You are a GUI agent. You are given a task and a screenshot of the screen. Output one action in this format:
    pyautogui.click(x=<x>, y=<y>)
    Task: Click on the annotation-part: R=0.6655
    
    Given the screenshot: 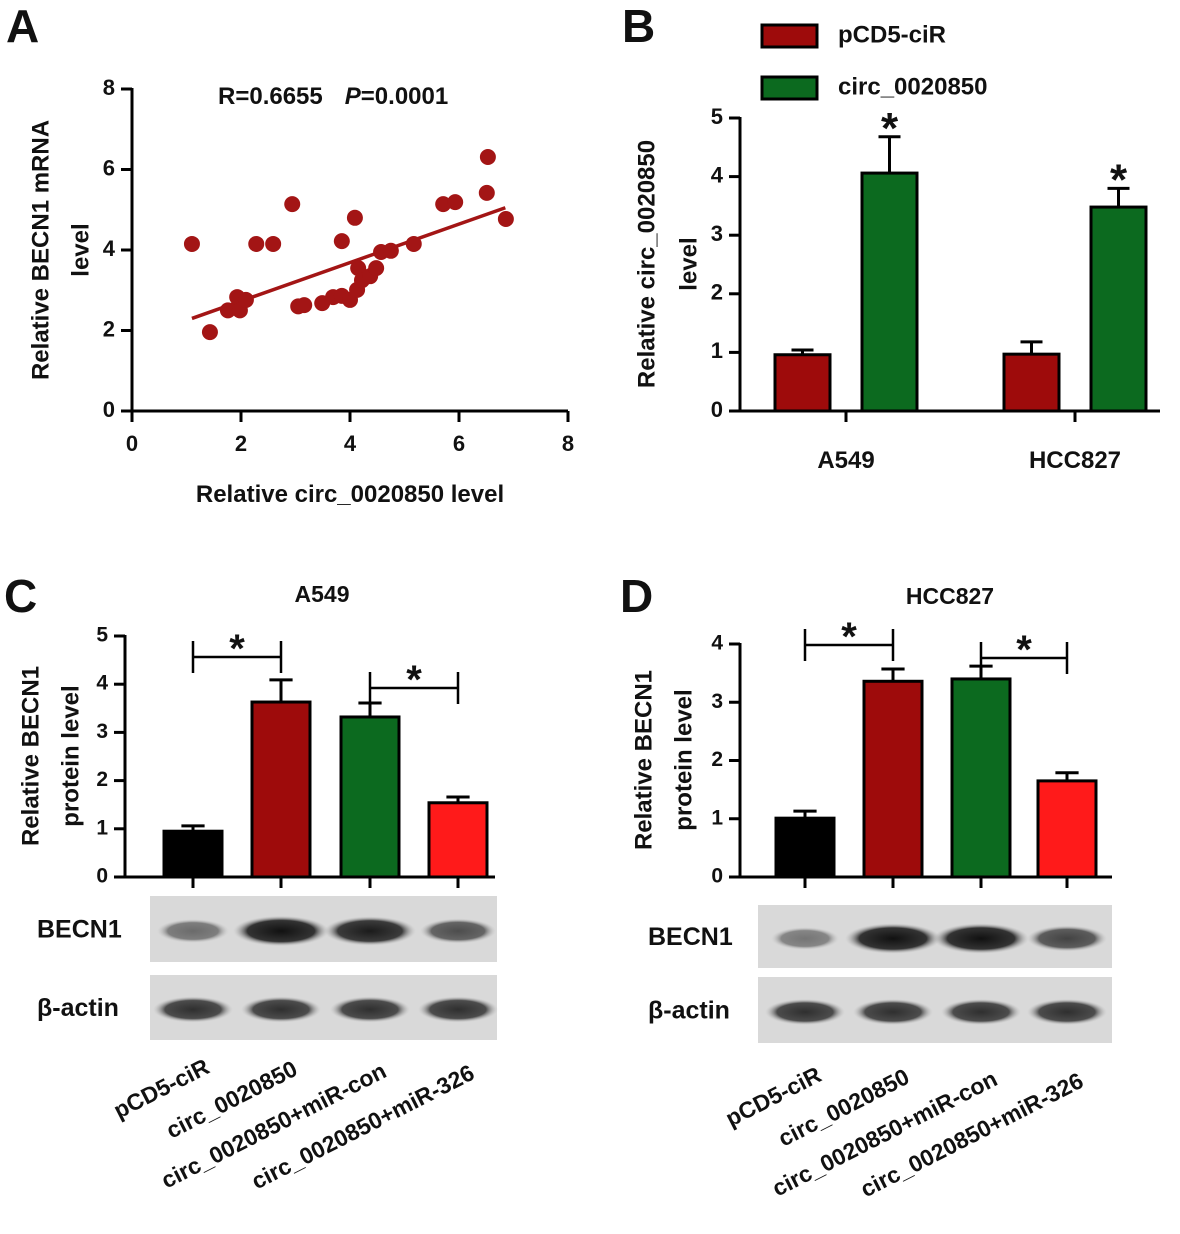 What is the action you would take?
    pyautogui.click(x=270, y=96)
    